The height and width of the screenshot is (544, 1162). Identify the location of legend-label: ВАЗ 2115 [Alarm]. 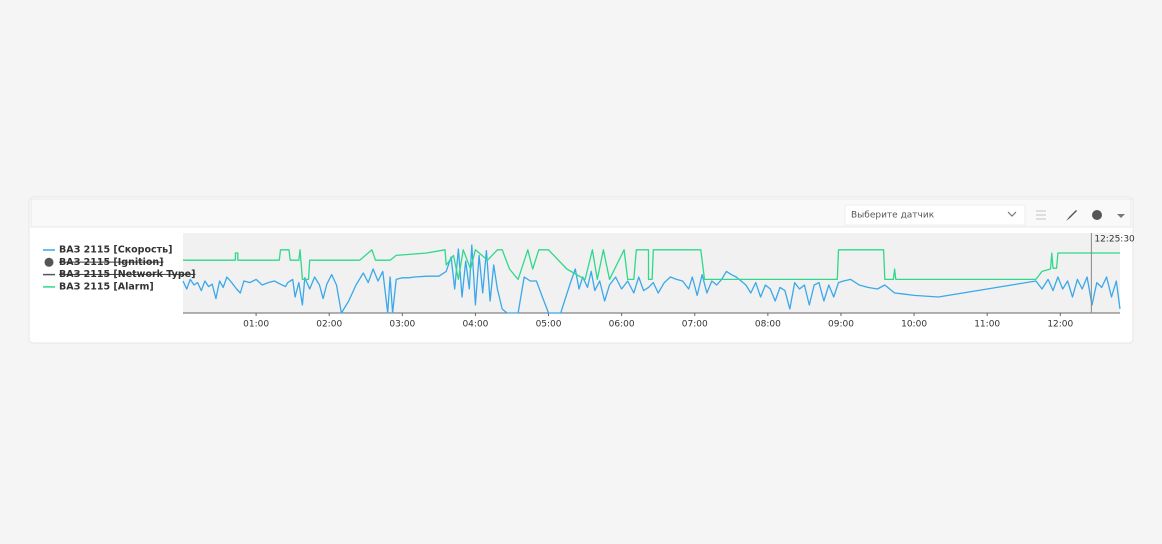
(106, 286).